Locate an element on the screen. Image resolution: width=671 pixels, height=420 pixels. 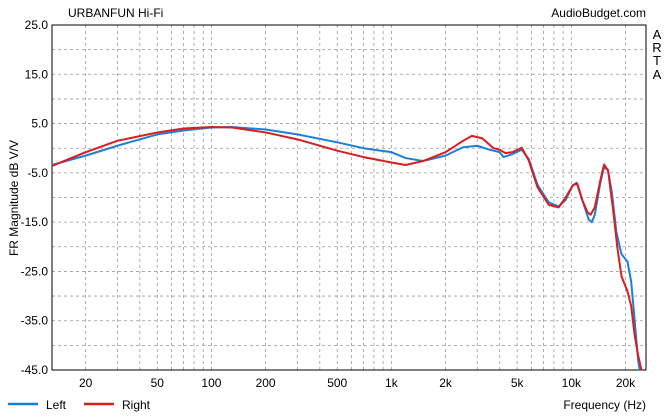
x-tick-label: 1k is located at coordinates (392, 383).